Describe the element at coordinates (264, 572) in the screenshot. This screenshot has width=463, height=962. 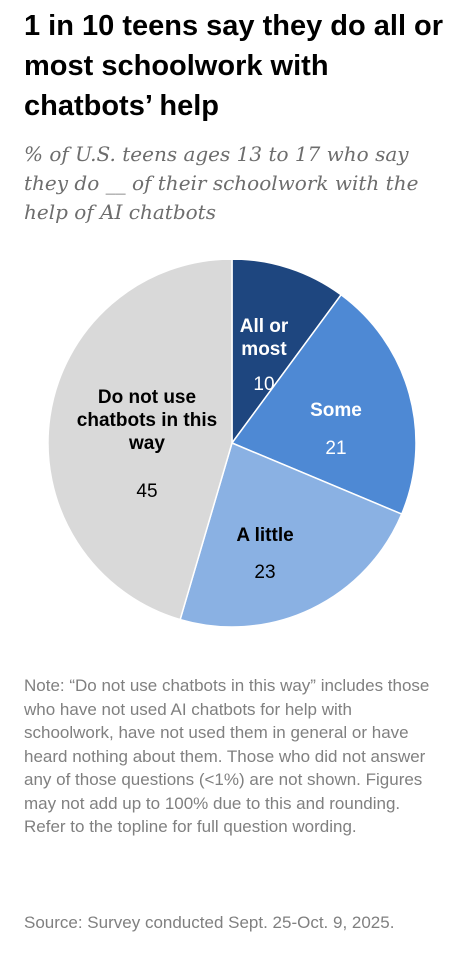
I see `slice-value-a-little: 23` at that location.